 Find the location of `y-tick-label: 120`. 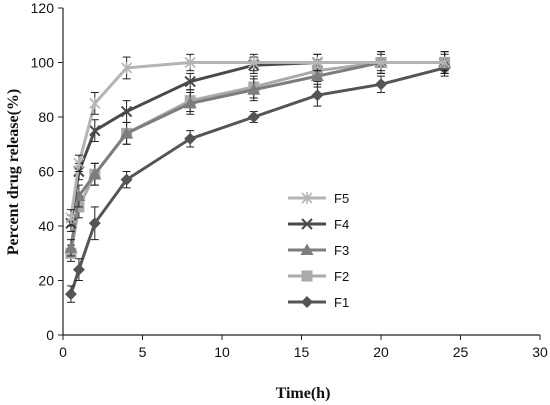

y-tick-label: 120 is located at coordinates (43, 8).